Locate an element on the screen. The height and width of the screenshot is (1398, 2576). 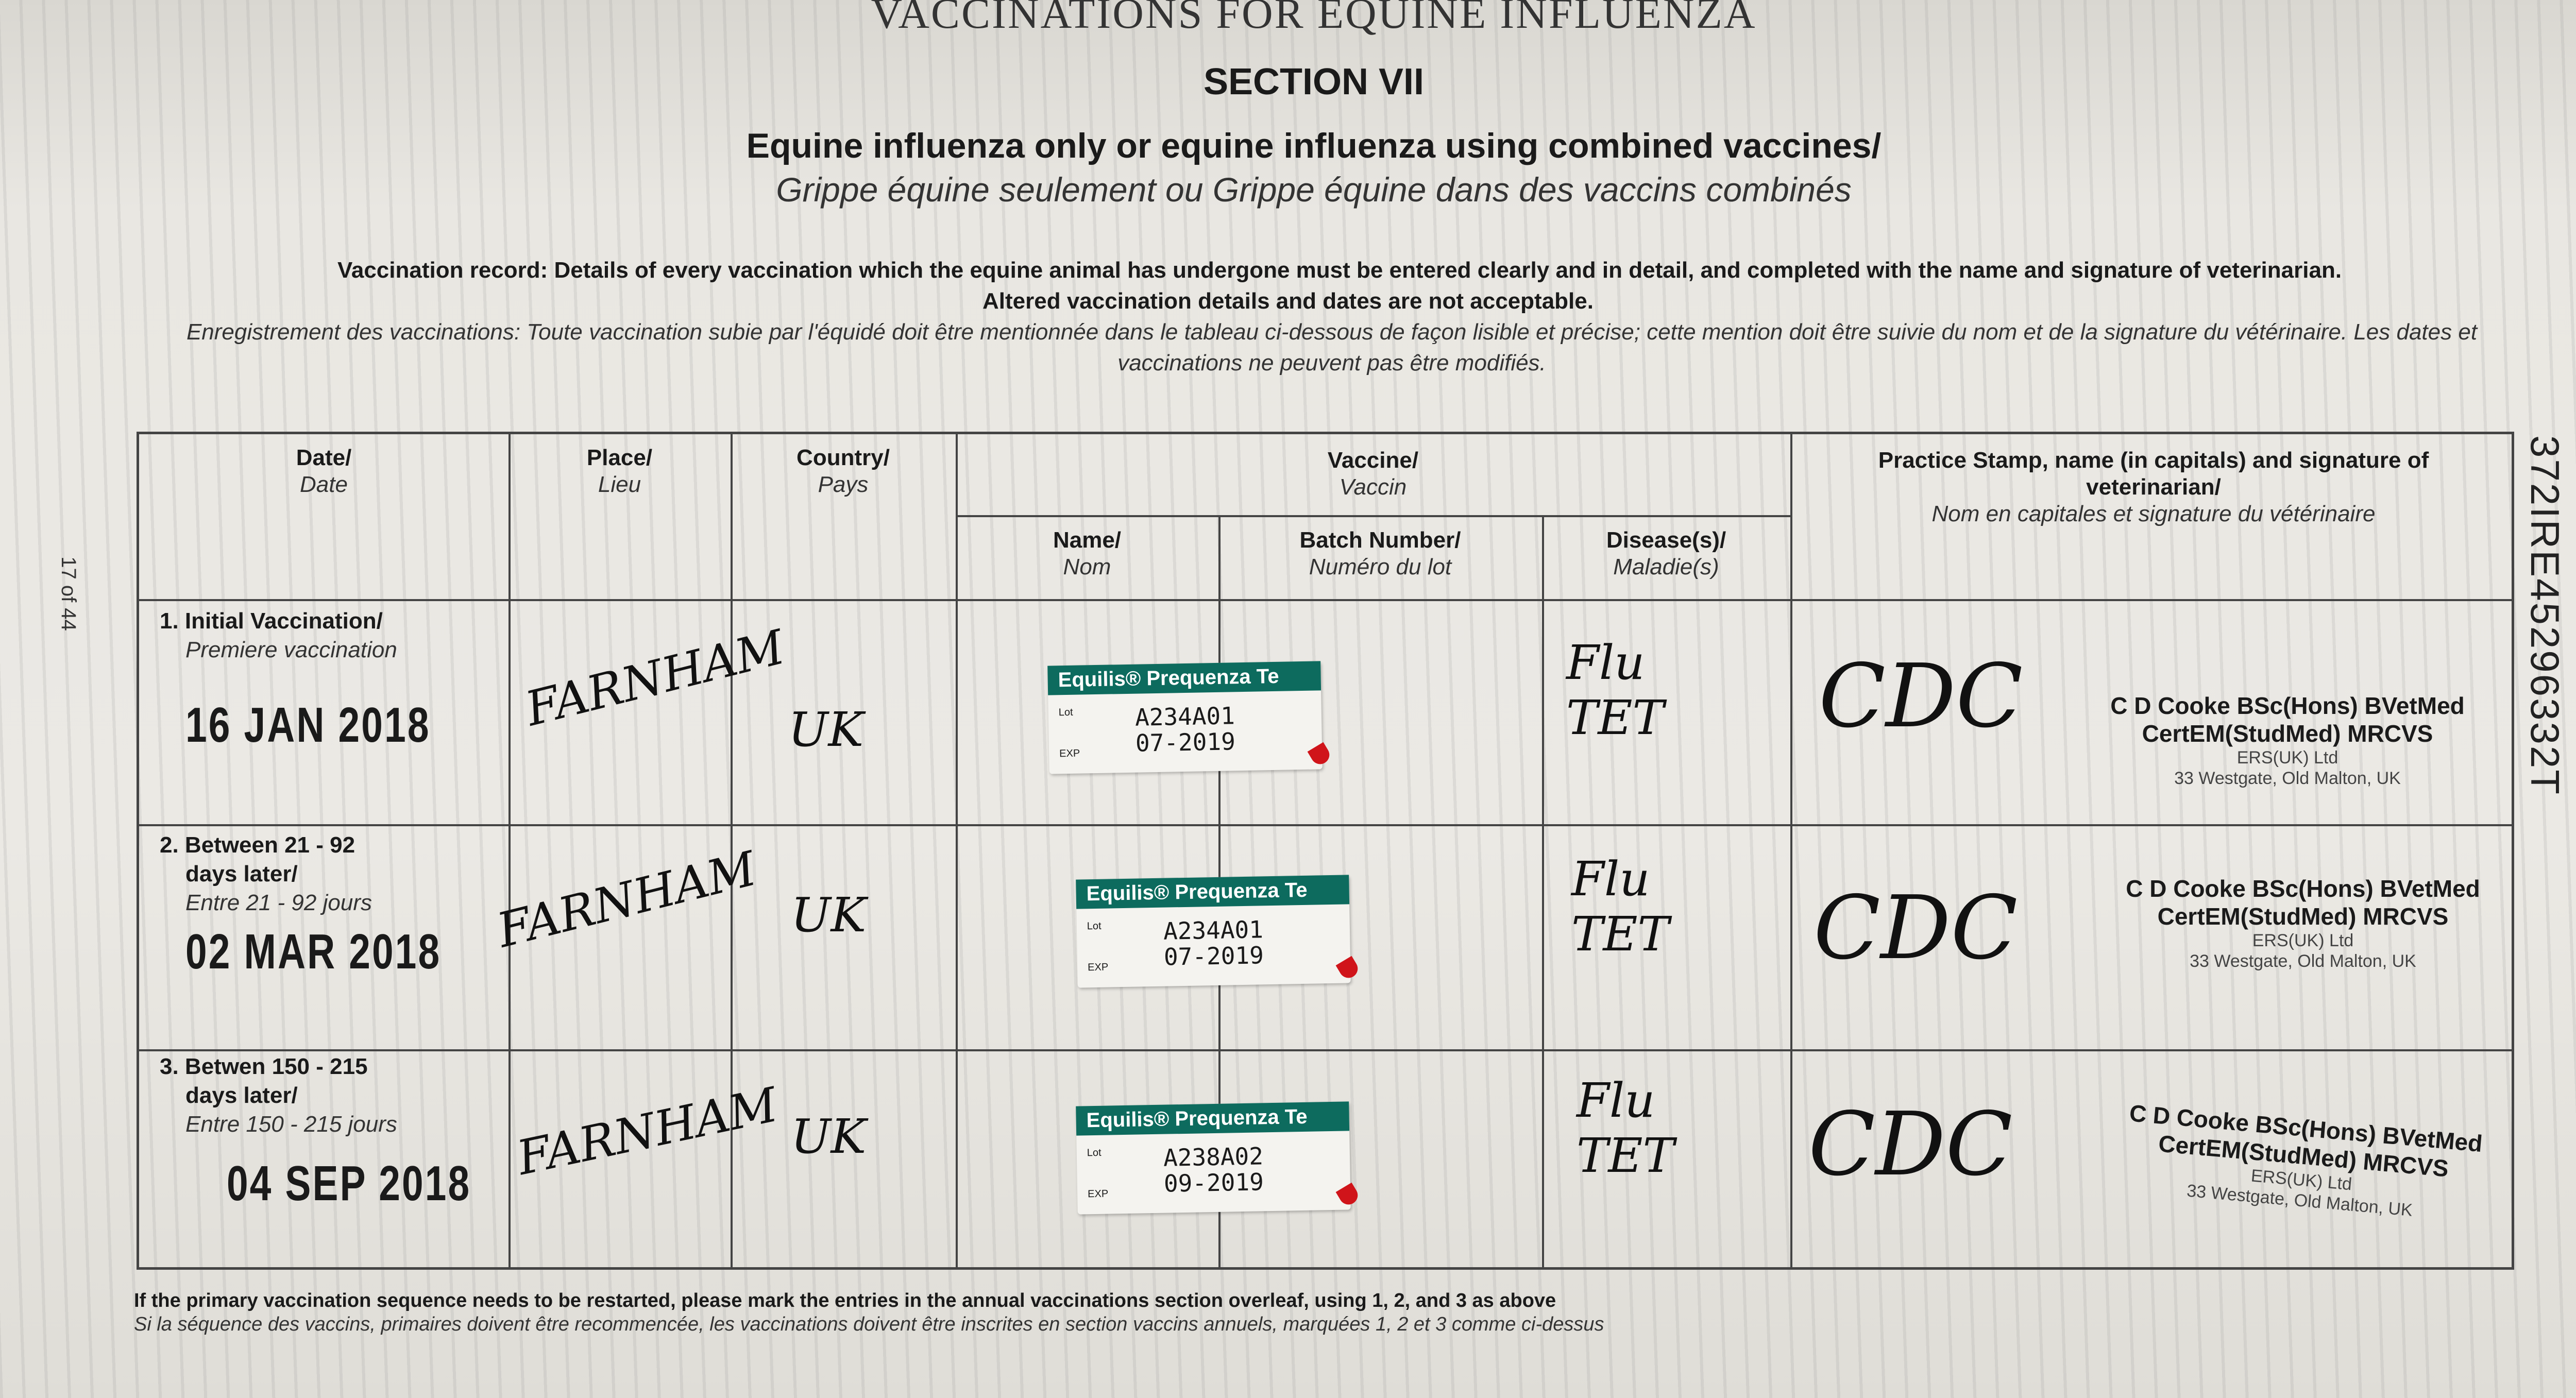
header-date: Date/Date is located at coordinates (324, 472).